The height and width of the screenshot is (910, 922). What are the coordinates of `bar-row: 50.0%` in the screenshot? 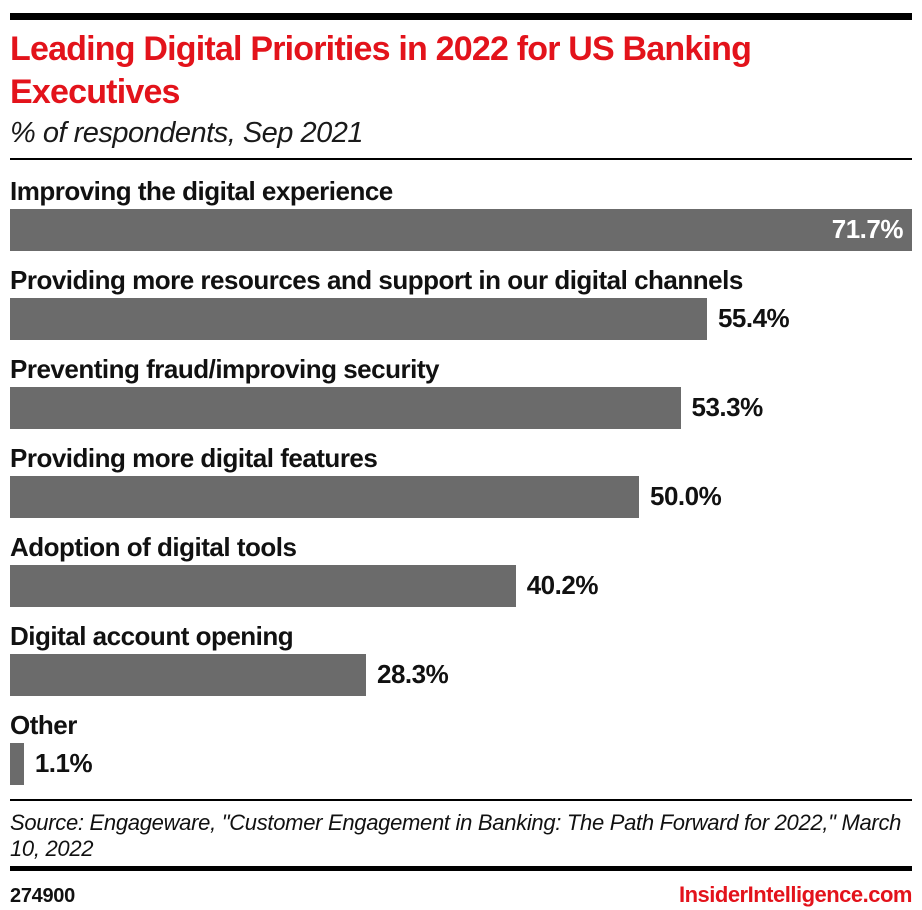 It's located at (461, 496).